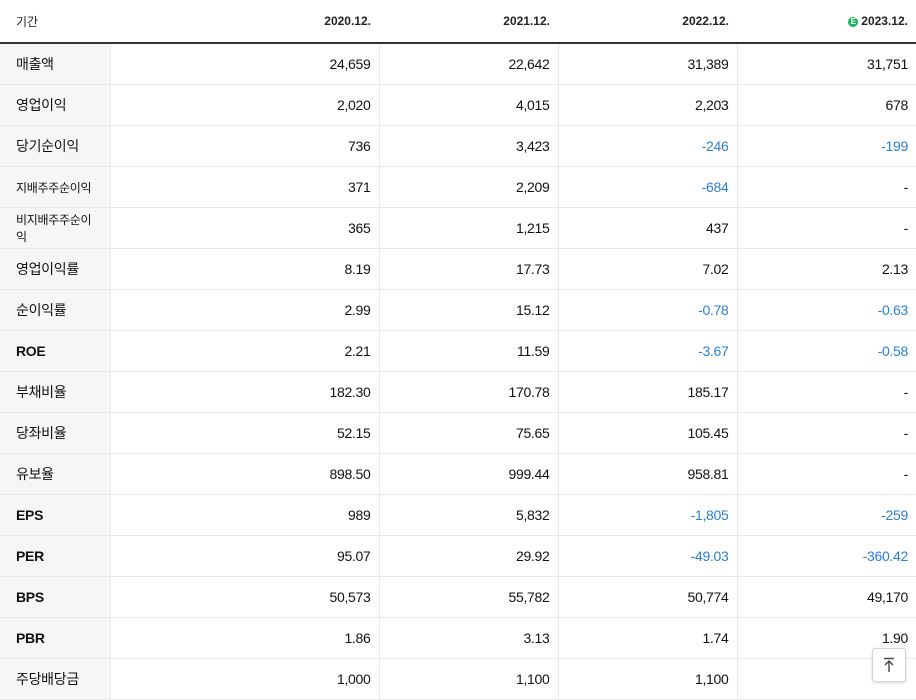 The height and width of the screenshot is (700, 916). I want to click on table-row: 부채비율 182.30 170.78 185.17-, so click(458, 392).